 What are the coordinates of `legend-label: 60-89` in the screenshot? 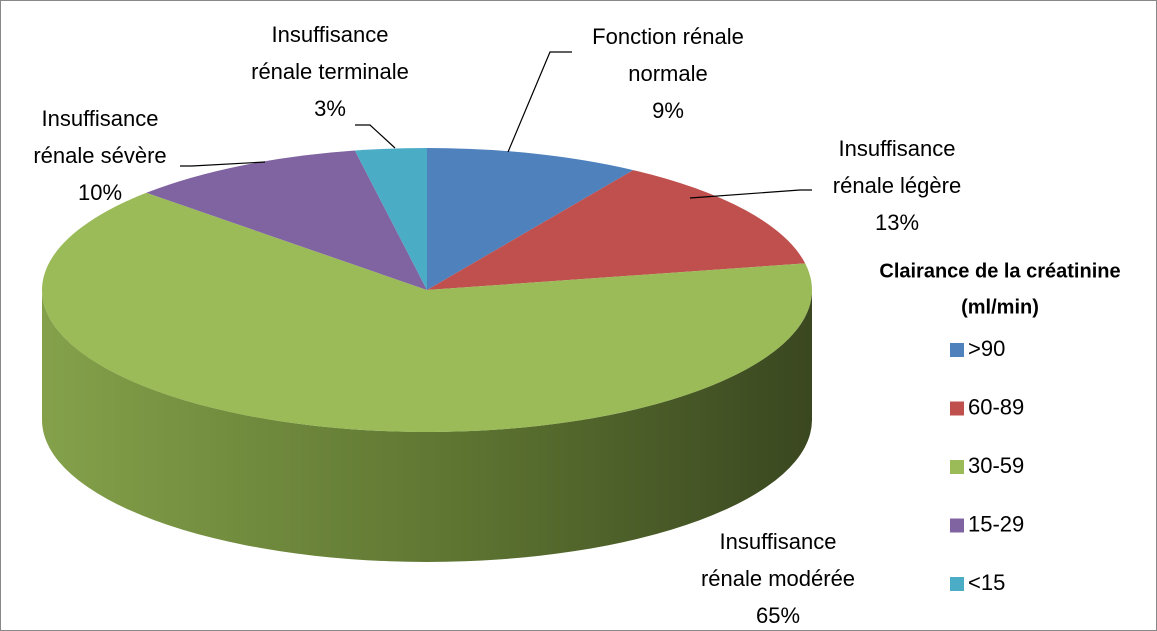 It's located at (996, 406).